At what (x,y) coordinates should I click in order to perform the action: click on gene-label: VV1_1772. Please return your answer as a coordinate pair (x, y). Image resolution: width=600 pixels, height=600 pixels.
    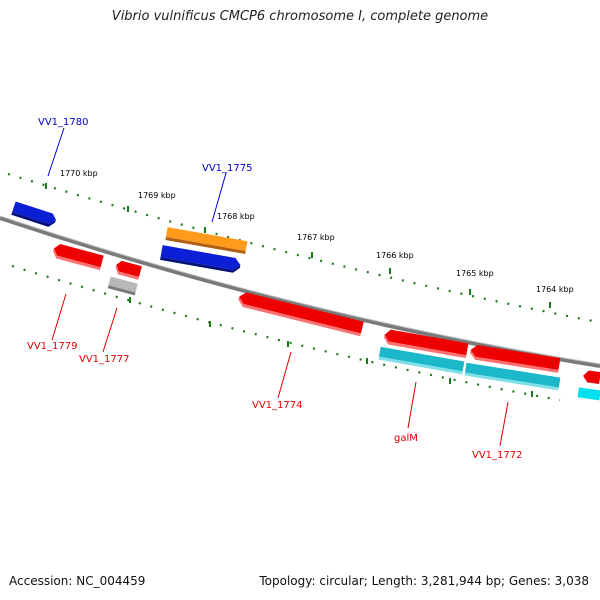
    Looking at the image, I should click on (497, 455).